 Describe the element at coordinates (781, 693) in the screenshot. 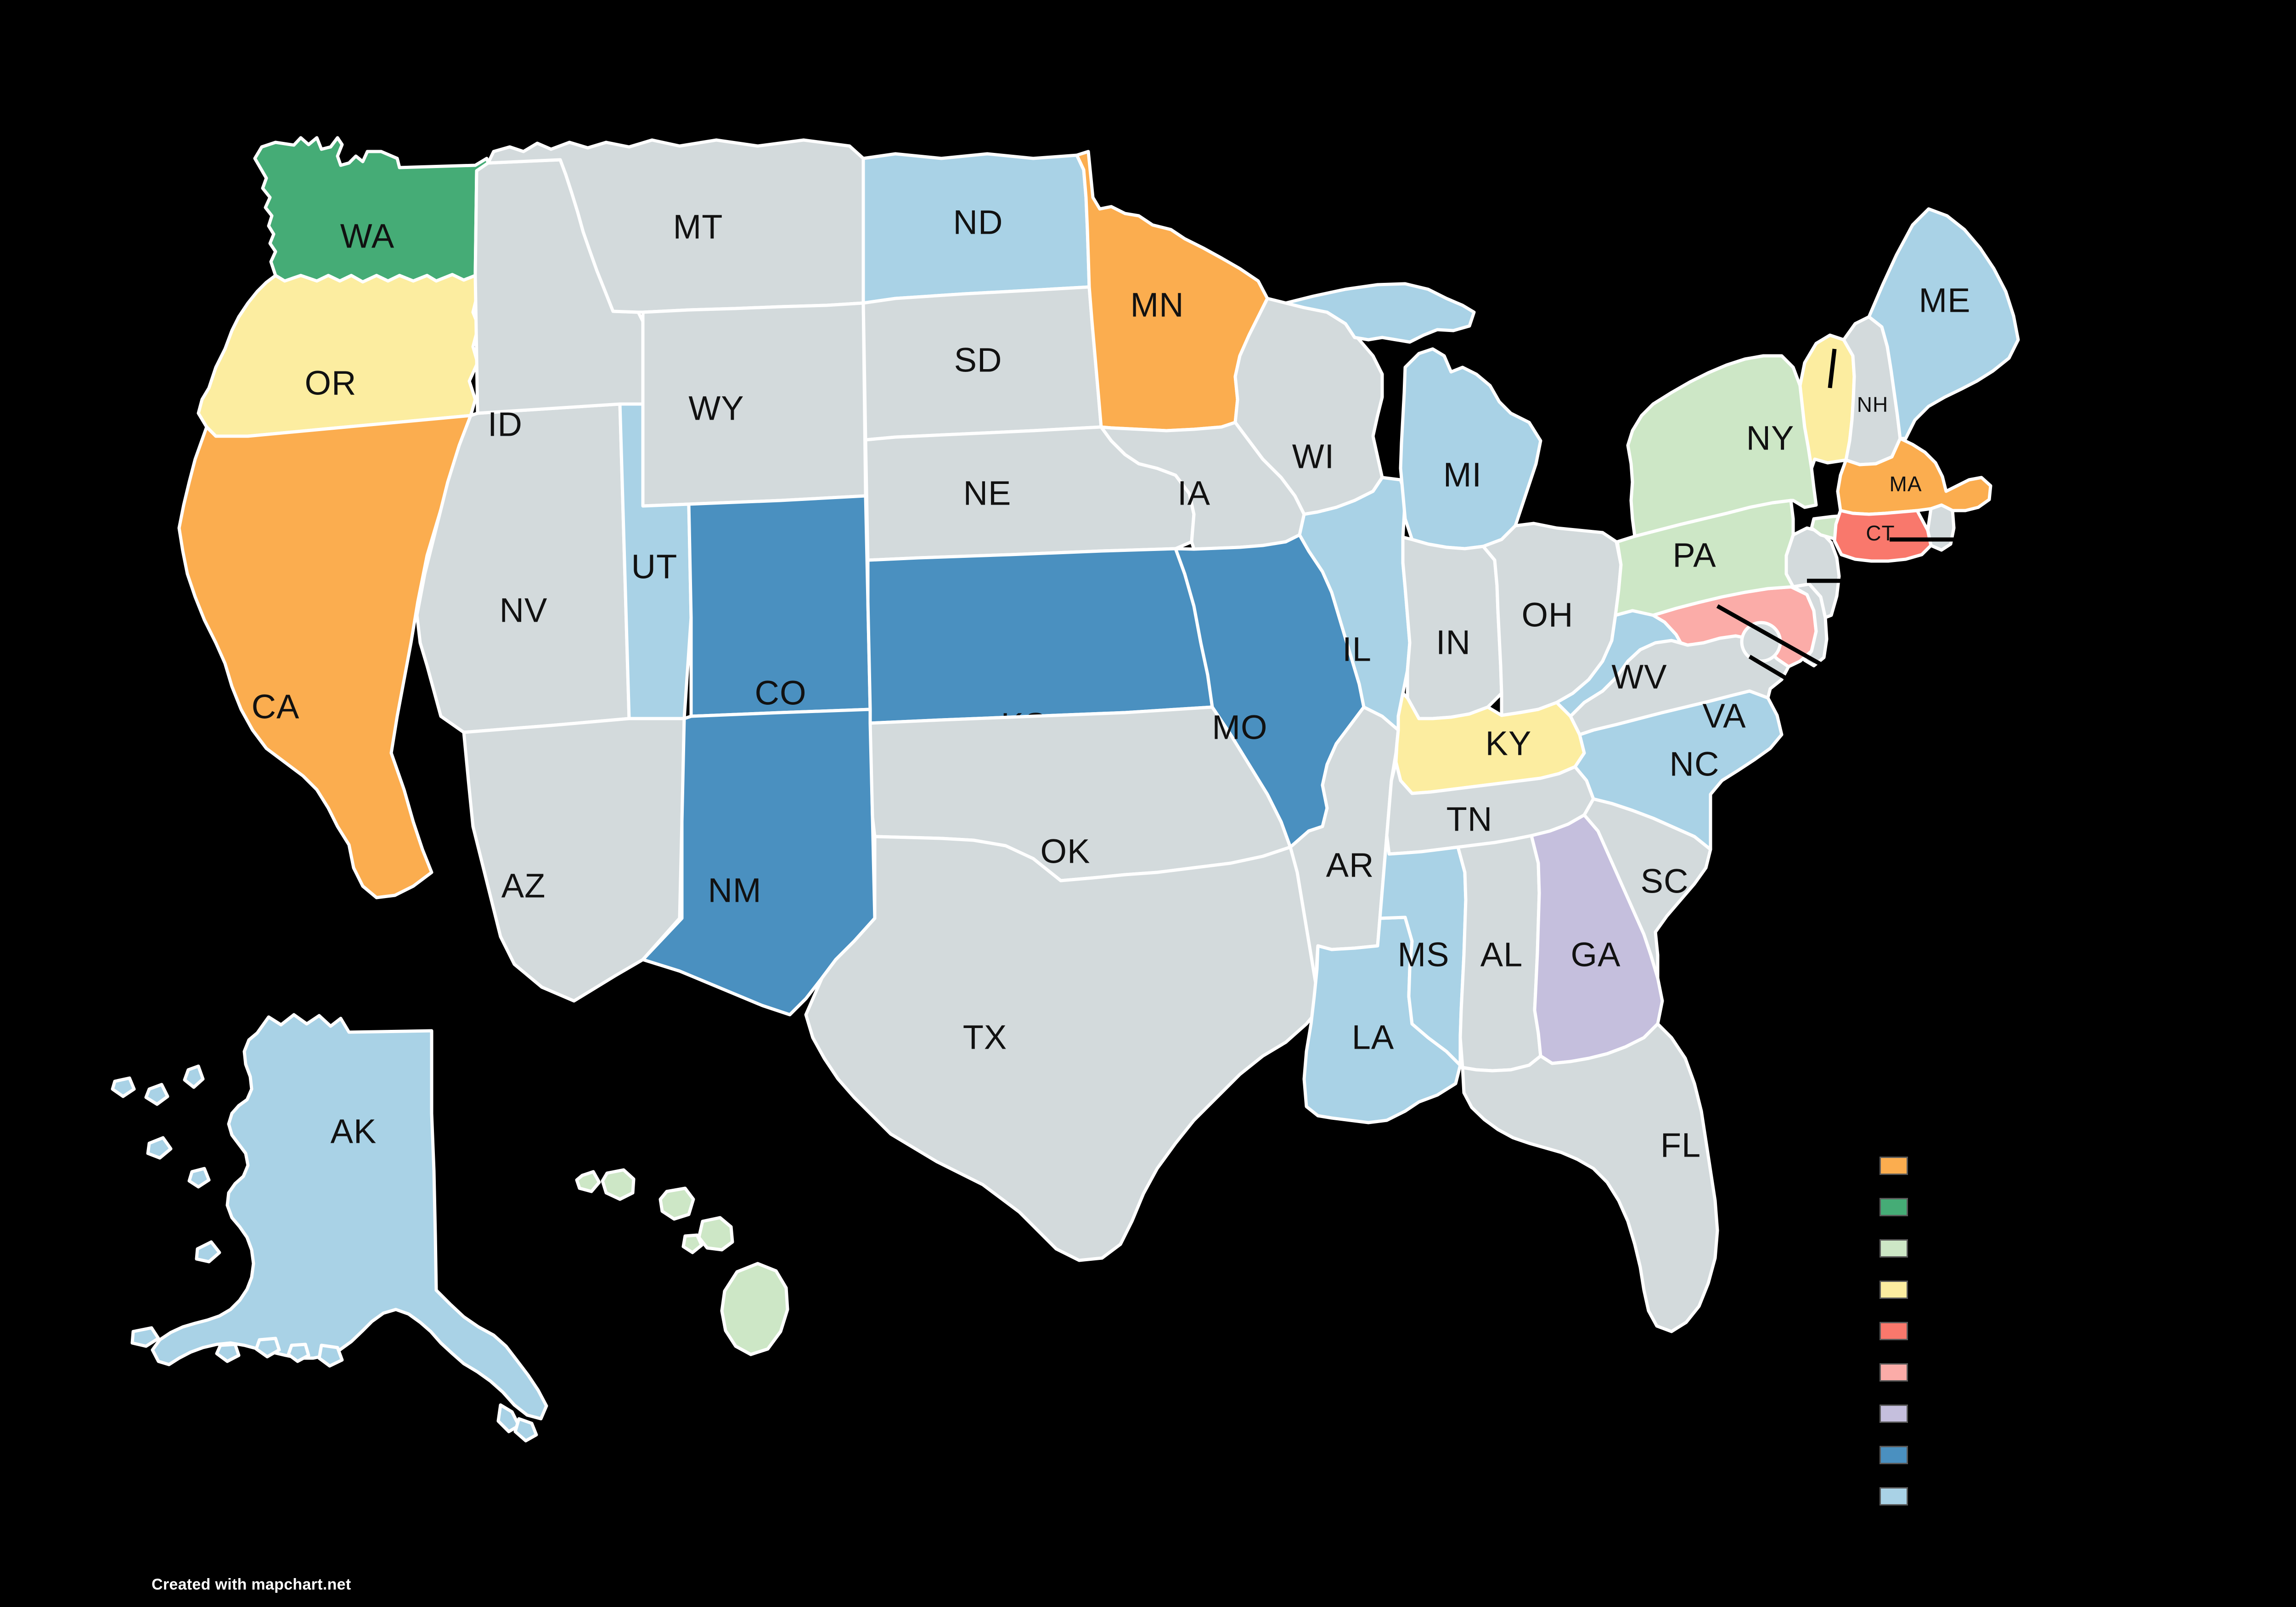

I see `state-label-CO: CO` at that location.